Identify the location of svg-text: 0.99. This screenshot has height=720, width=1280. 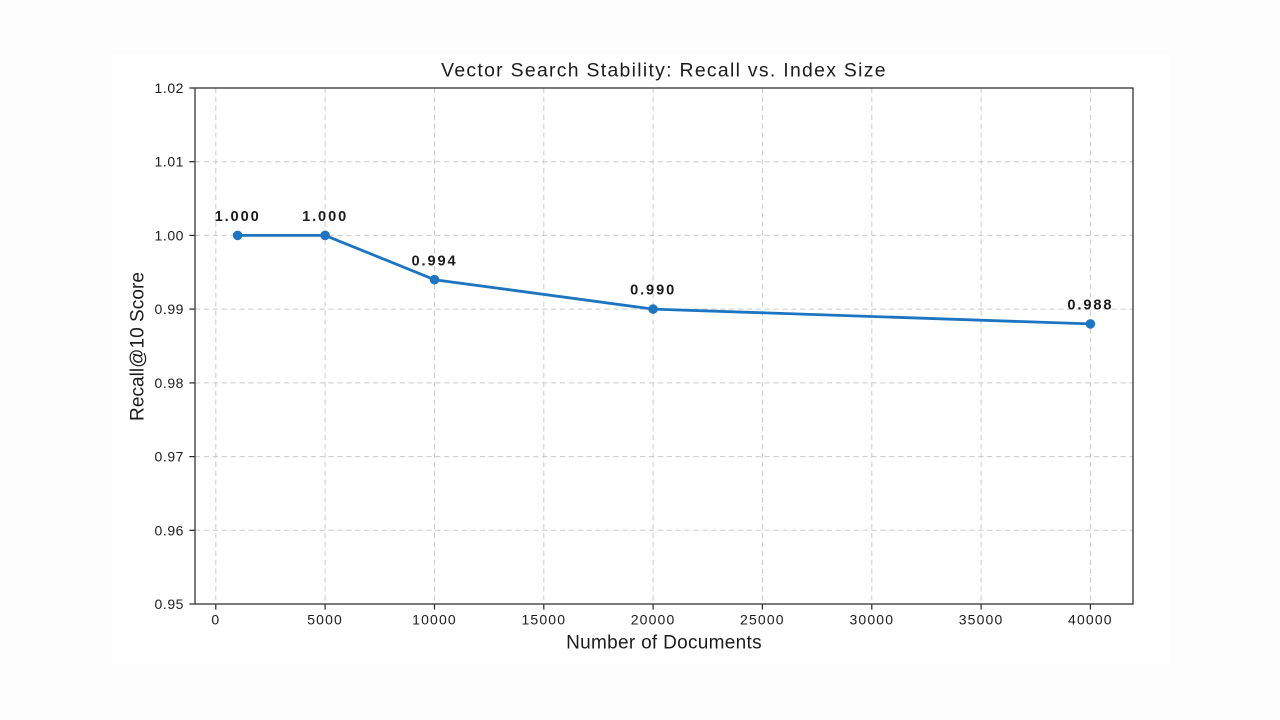
(169, 309).